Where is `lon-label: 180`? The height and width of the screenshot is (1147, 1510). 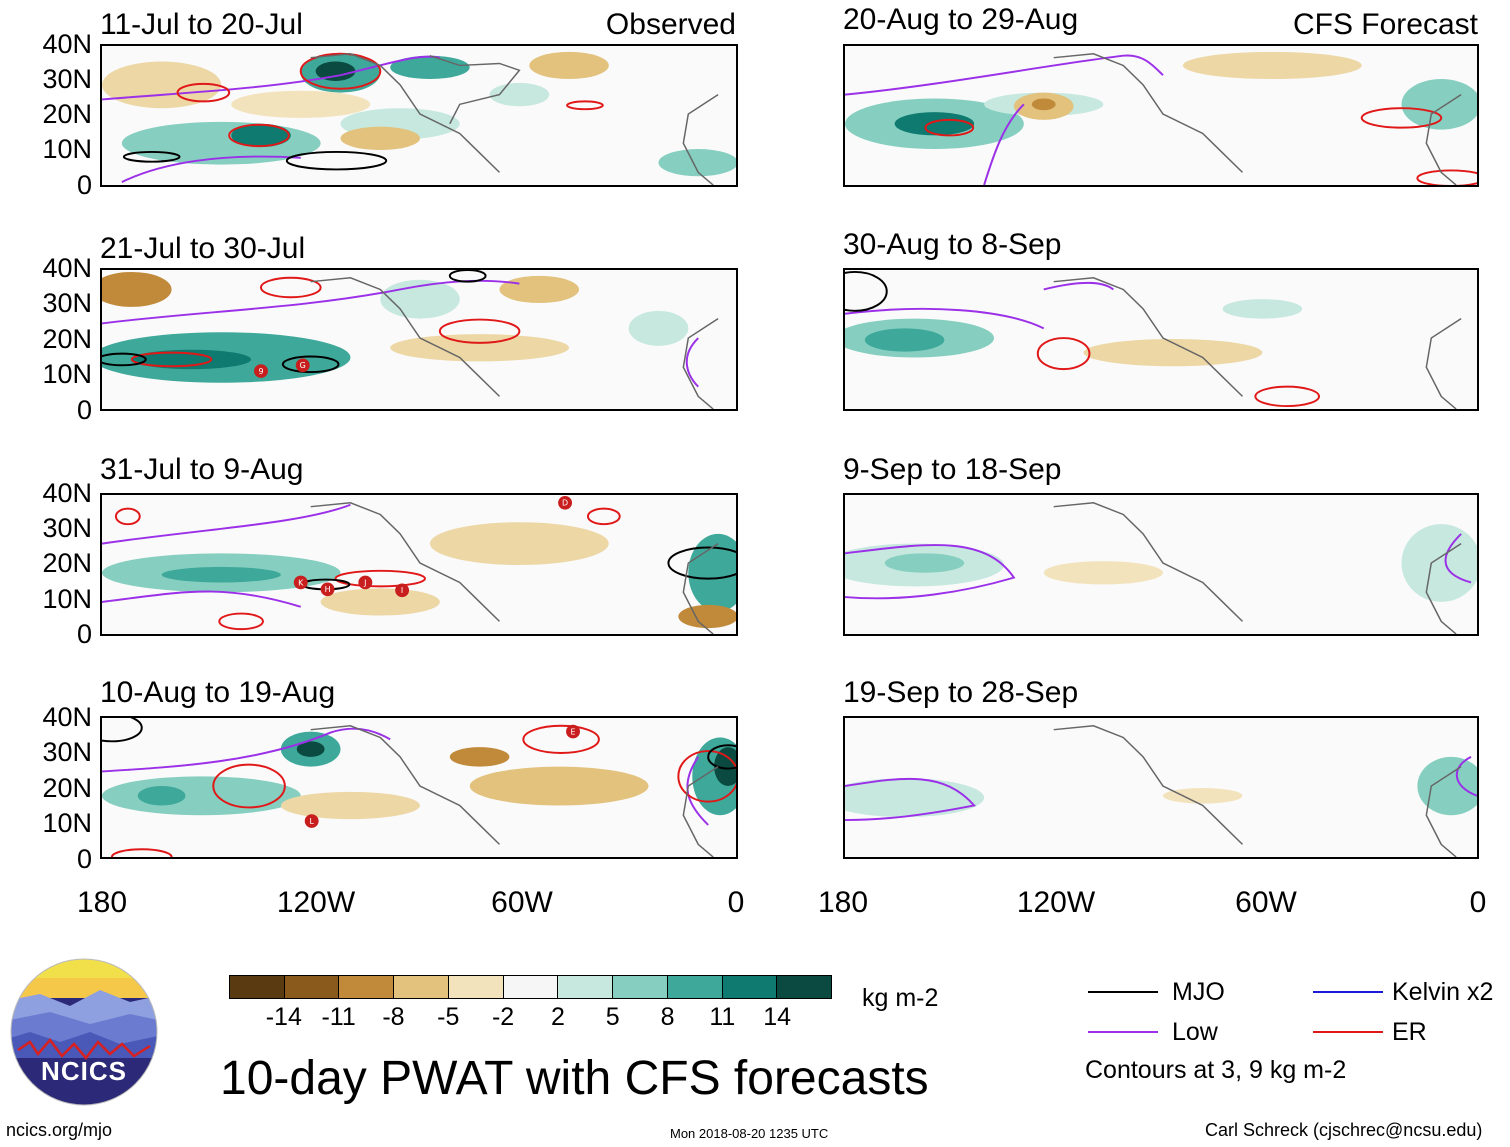 lon-label: 180 is located at coordinates (102, 902).